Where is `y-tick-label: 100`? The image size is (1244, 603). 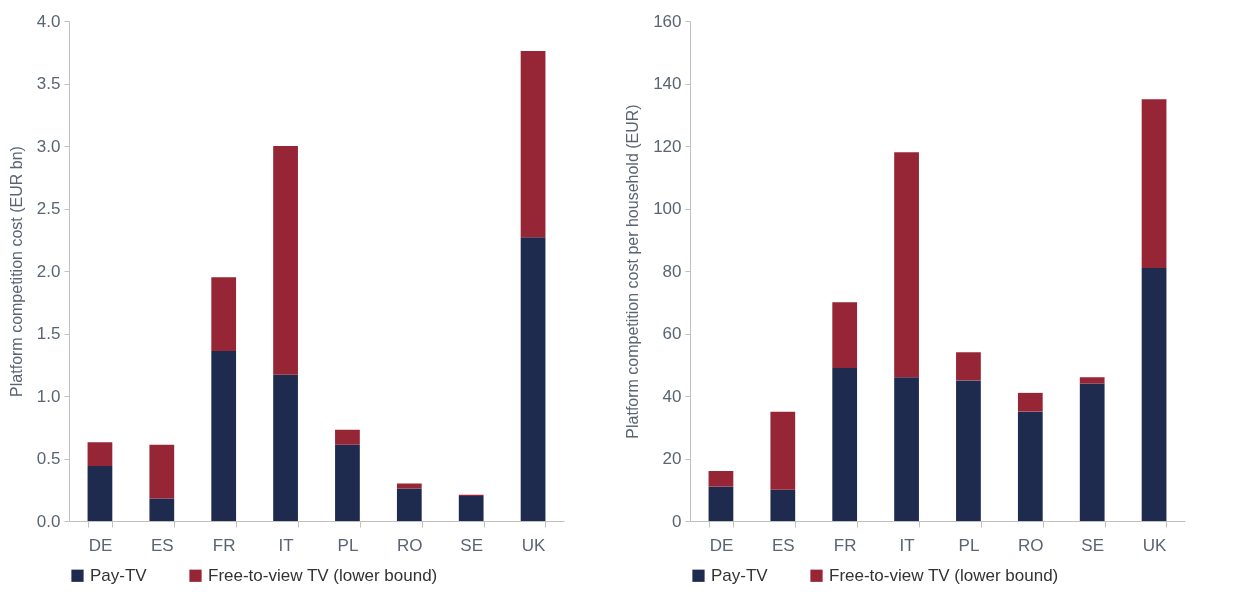
y-tick-label: 100 is located at coordinates (667, 208).